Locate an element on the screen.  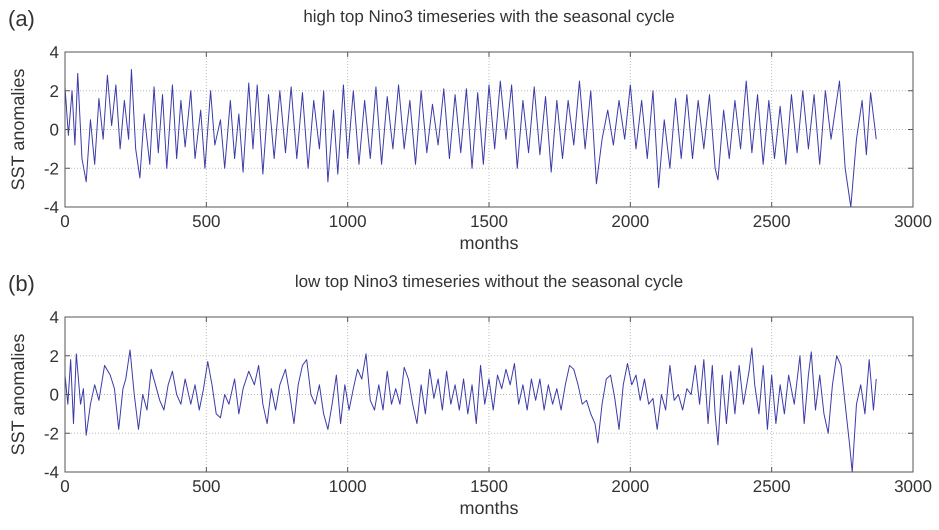
text: (a) is located at coordinates (21, 18).